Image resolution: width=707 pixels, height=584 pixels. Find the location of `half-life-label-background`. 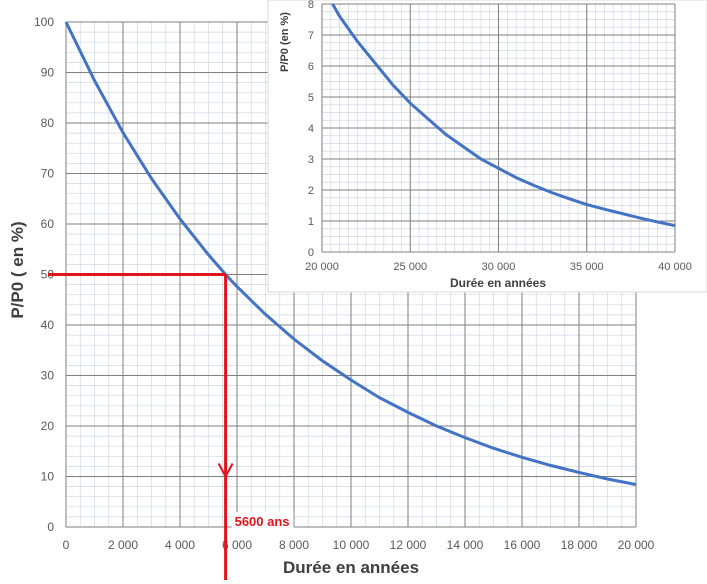

half-life-label-background is located at coordinates (262, 520).